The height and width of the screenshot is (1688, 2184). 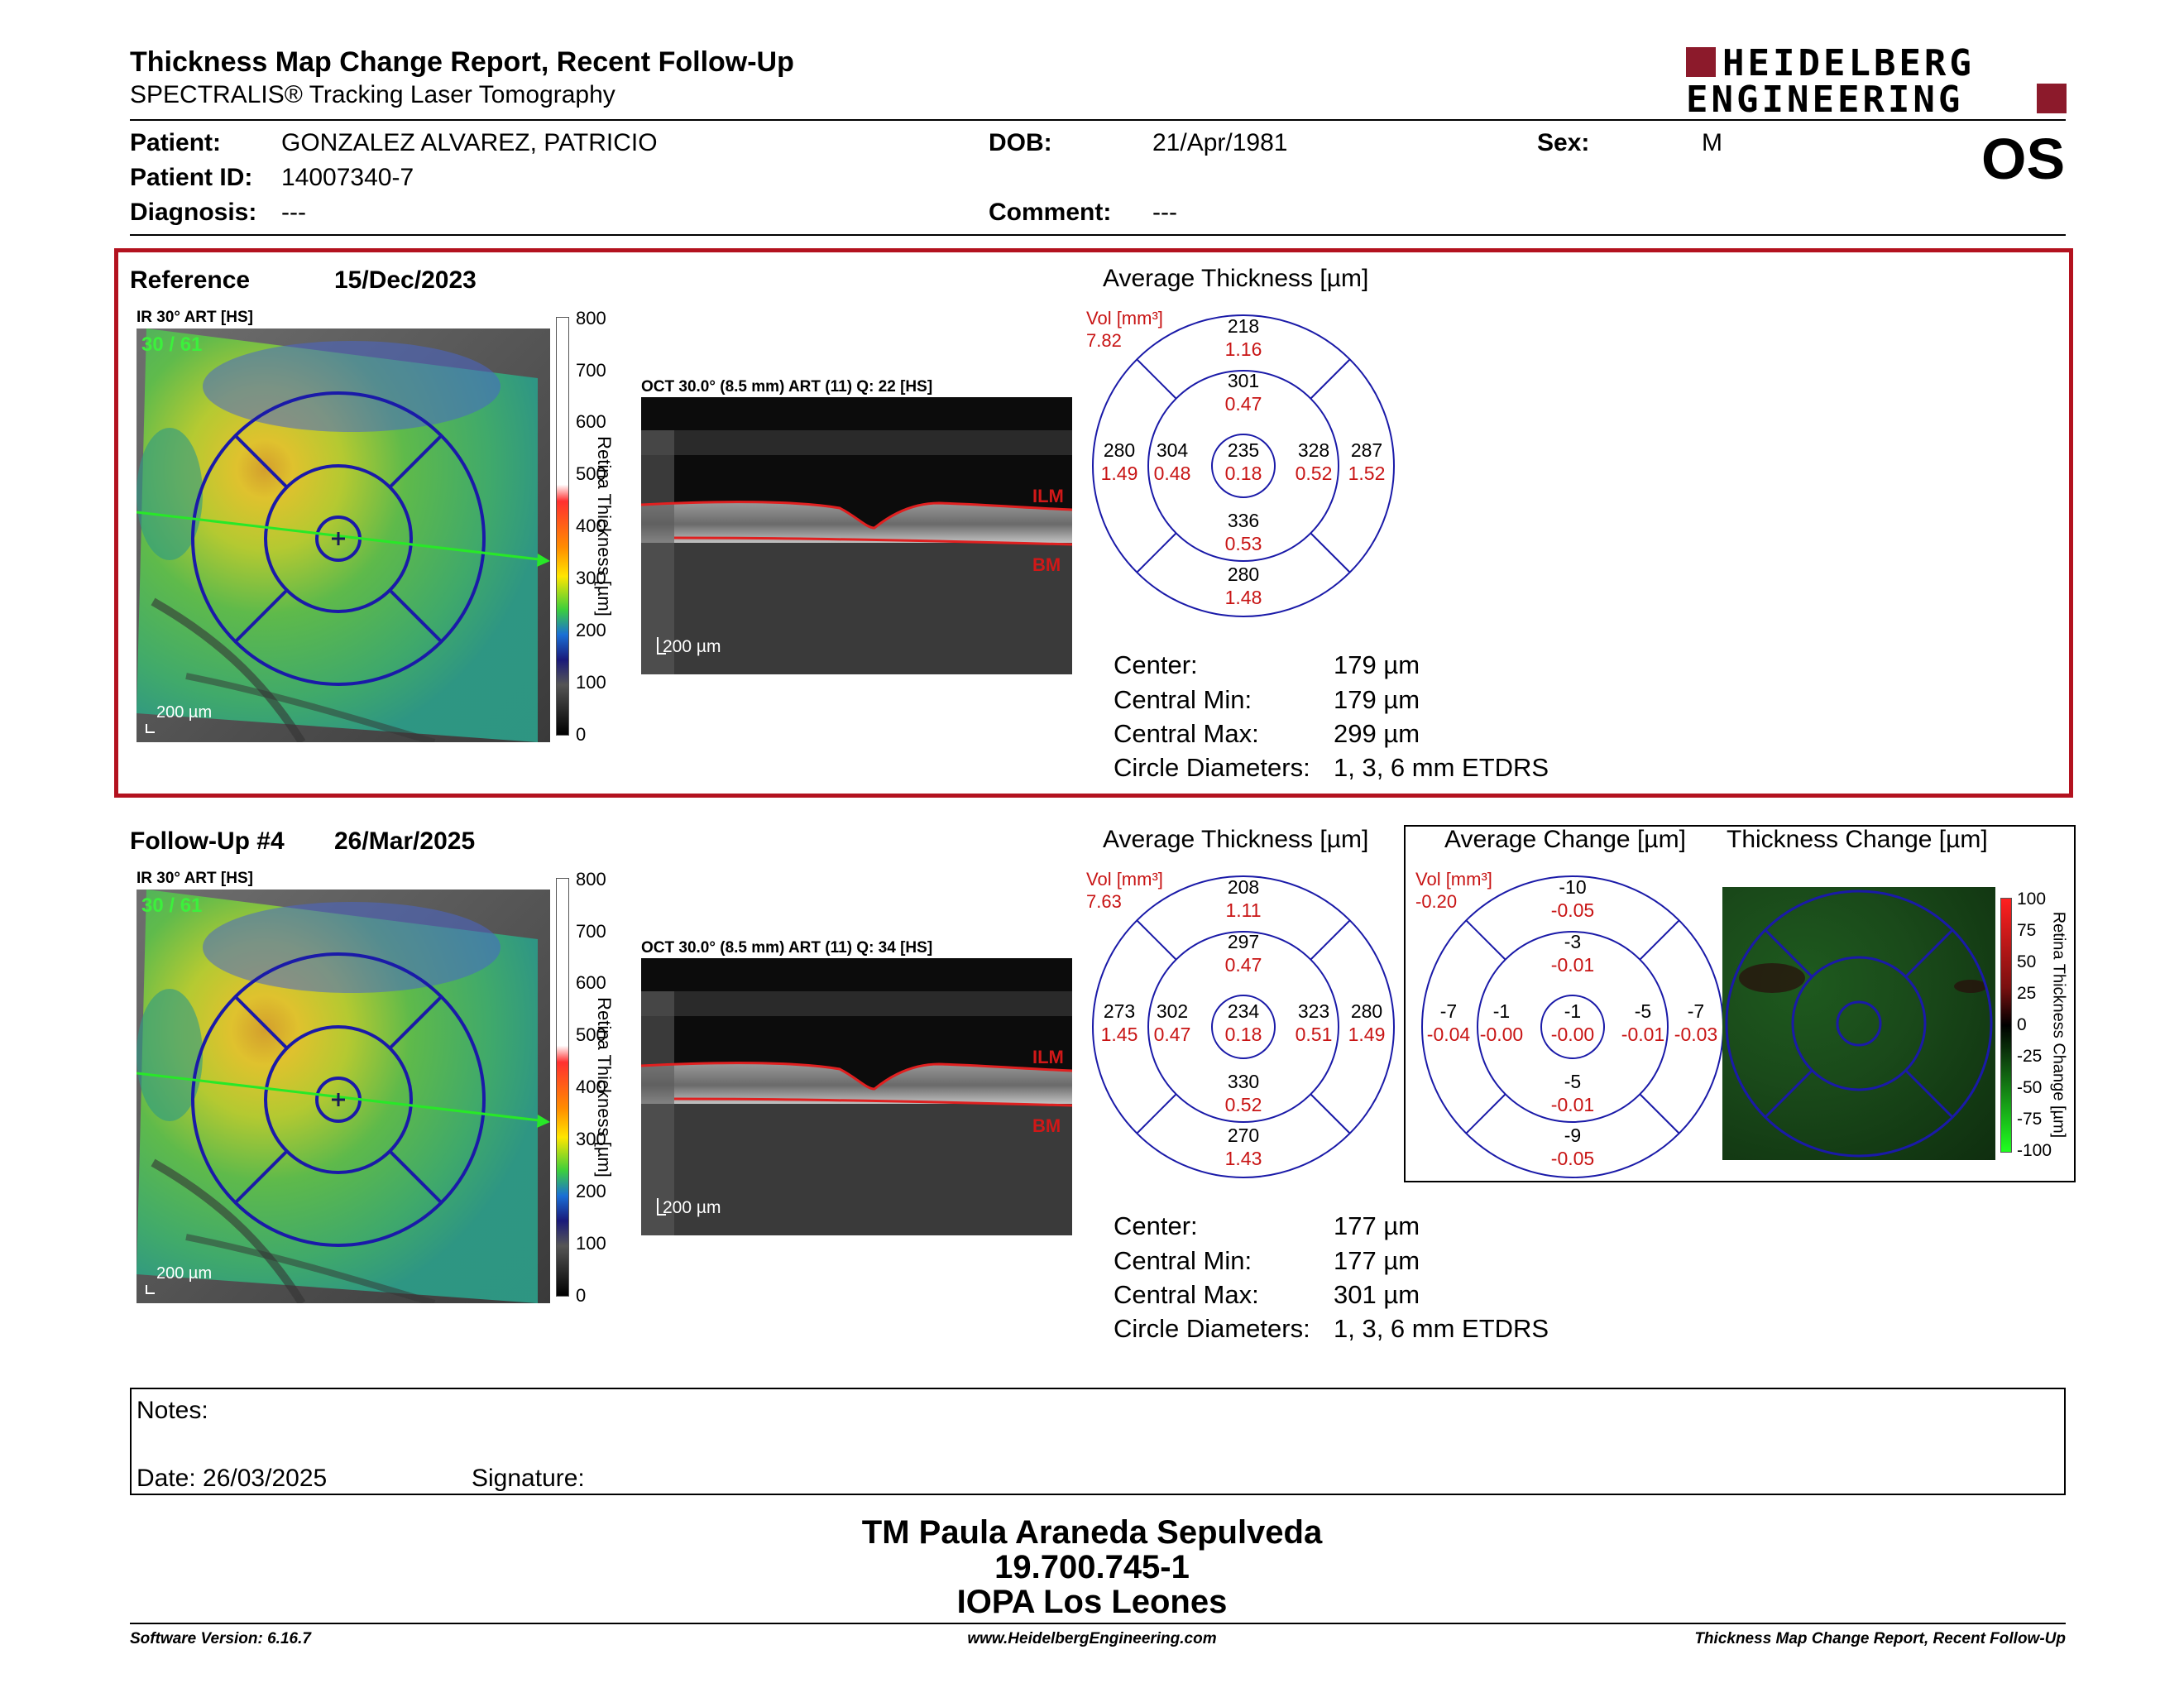 What do you see at coordinates (191, 177) in the screenshot?
I see `patient-id-label: Patient ID:` at bounding box center [191, 177].